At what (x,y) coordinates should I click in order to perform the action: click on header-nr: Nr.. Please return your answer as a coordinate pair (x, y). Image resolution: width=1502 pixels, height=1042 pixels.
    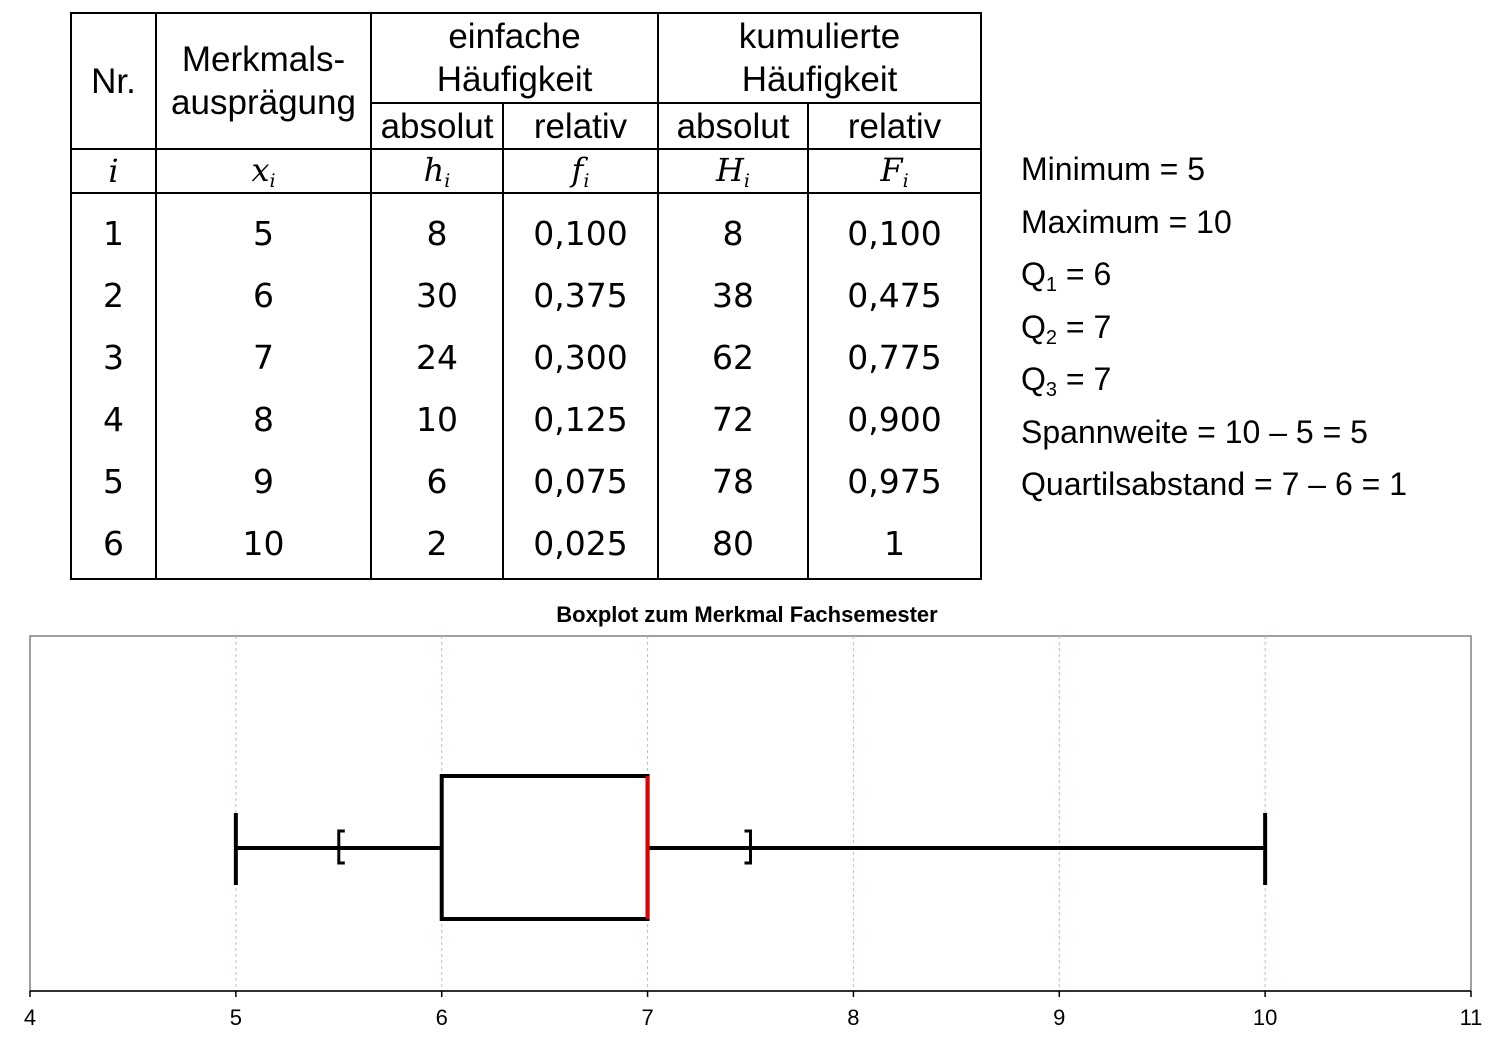
    Looking at the image, I should click on (113, 81).